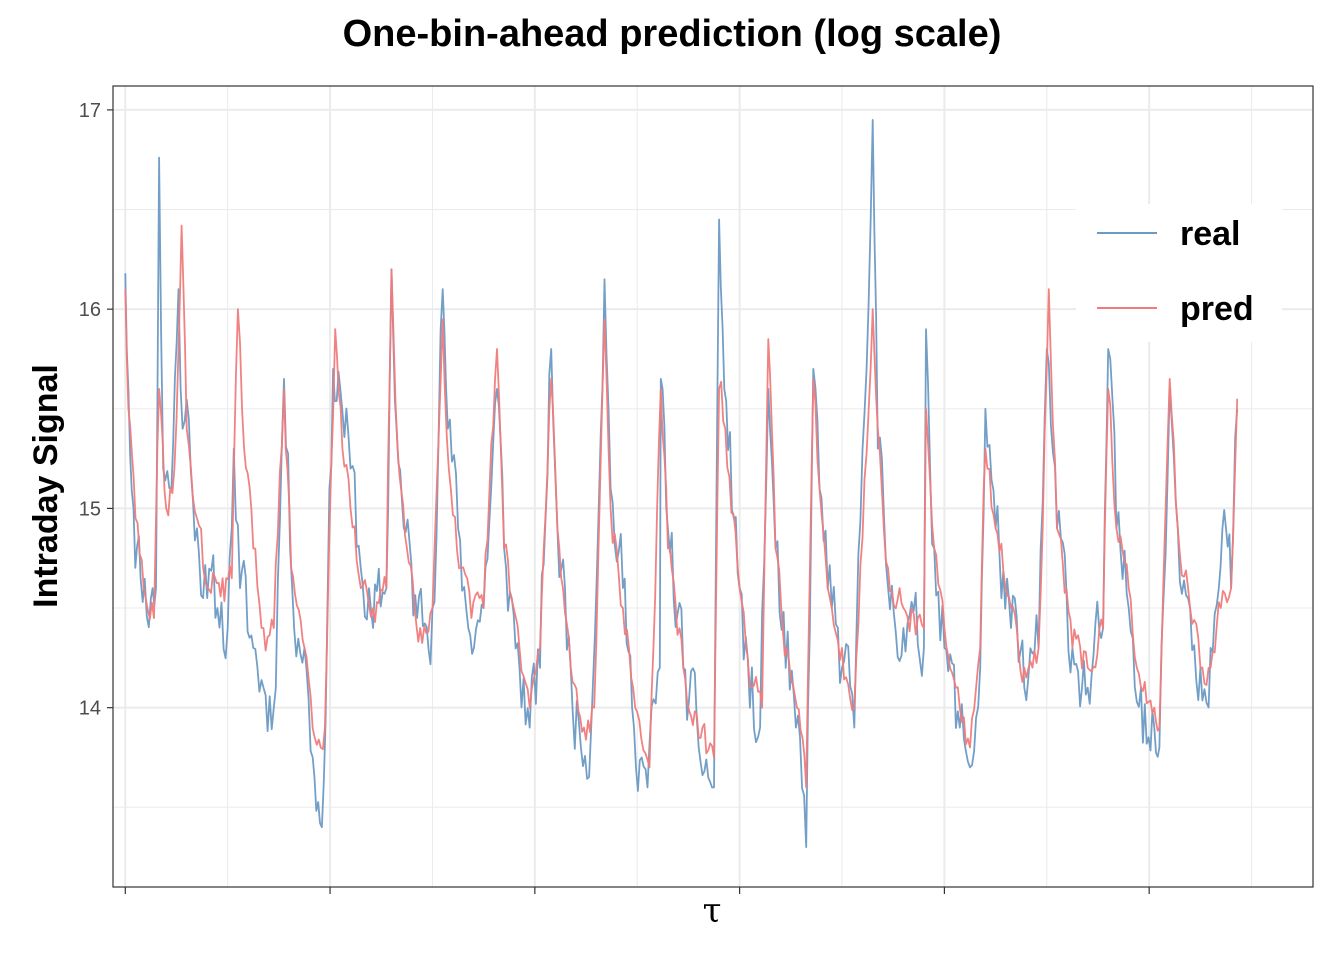  I want to click on legend-label-pred: pred, so click(1217, 309).